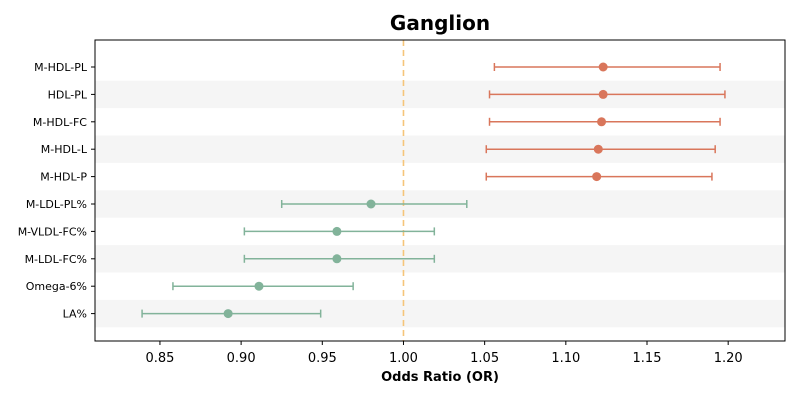 The width and height of the screenshot is (800, 400). Describe the element at coordinates (52, 231) in the screenshot. I see `y-tick-label: M-VLDL-FC%` at that location.